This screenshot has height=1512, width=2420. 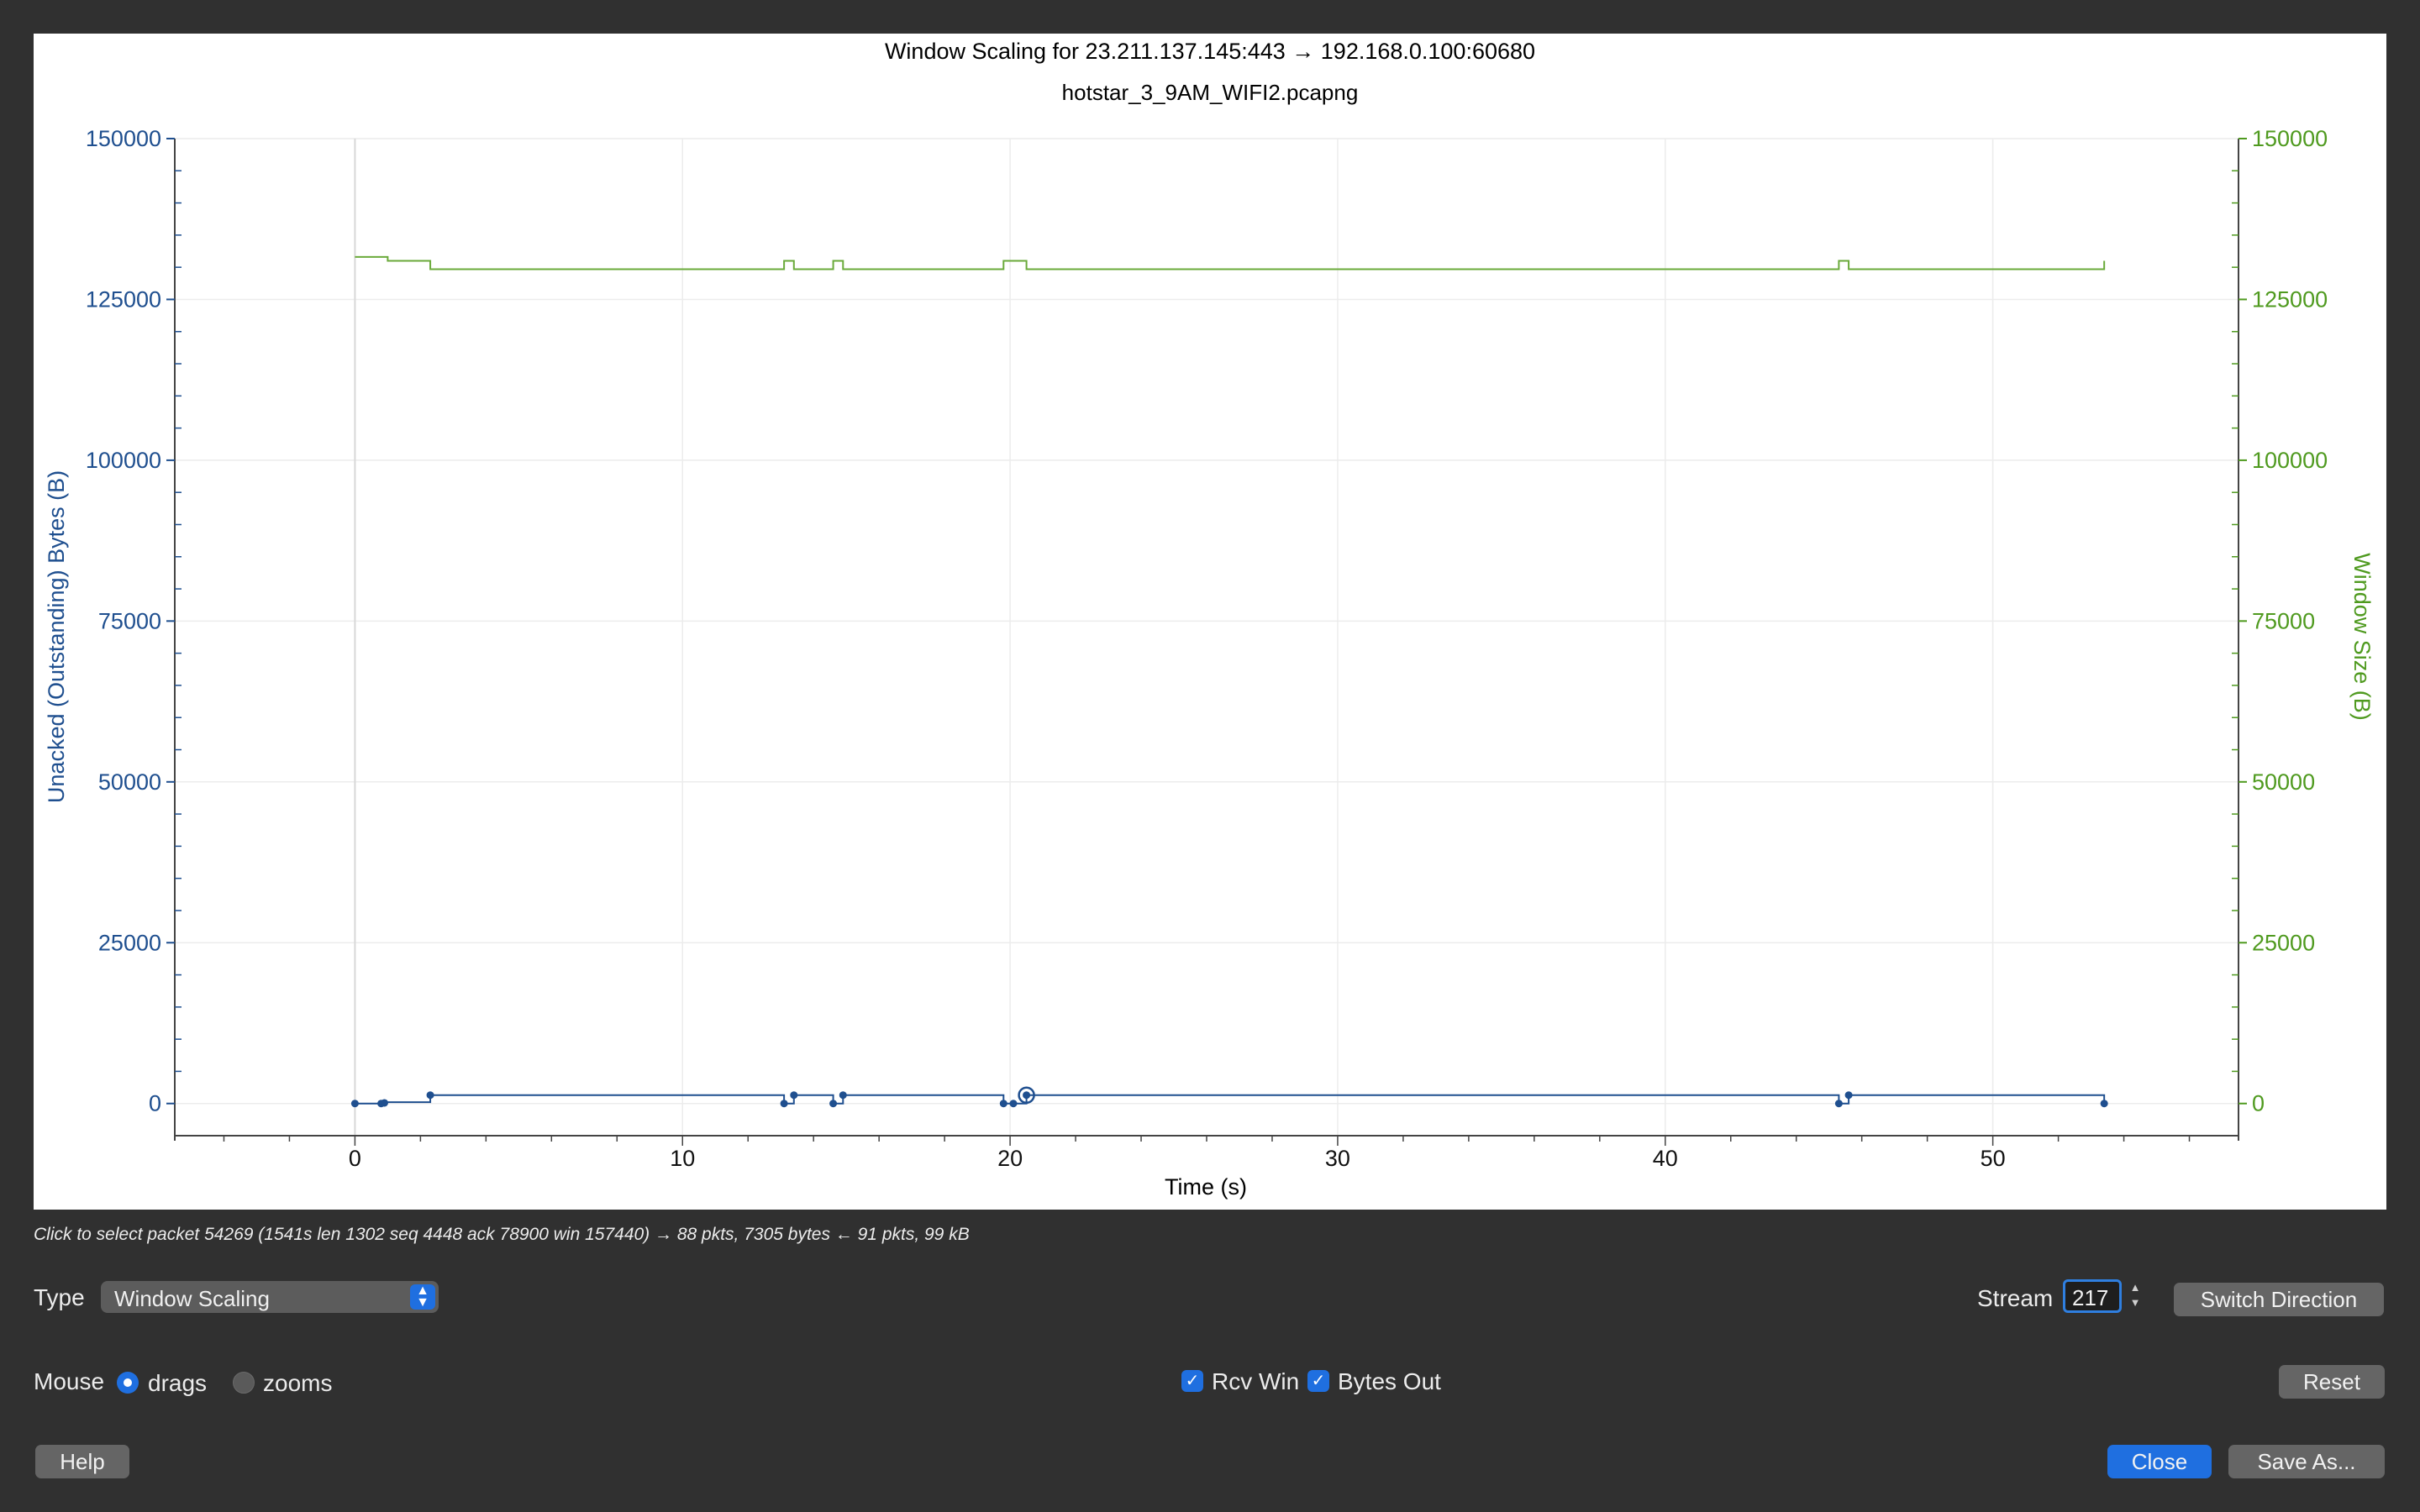 What do you see at coordinates (1318, 1381) in the screenshot?
I see `bytes-out-checkbox: ✓` at bounding box center [1318, 1381].